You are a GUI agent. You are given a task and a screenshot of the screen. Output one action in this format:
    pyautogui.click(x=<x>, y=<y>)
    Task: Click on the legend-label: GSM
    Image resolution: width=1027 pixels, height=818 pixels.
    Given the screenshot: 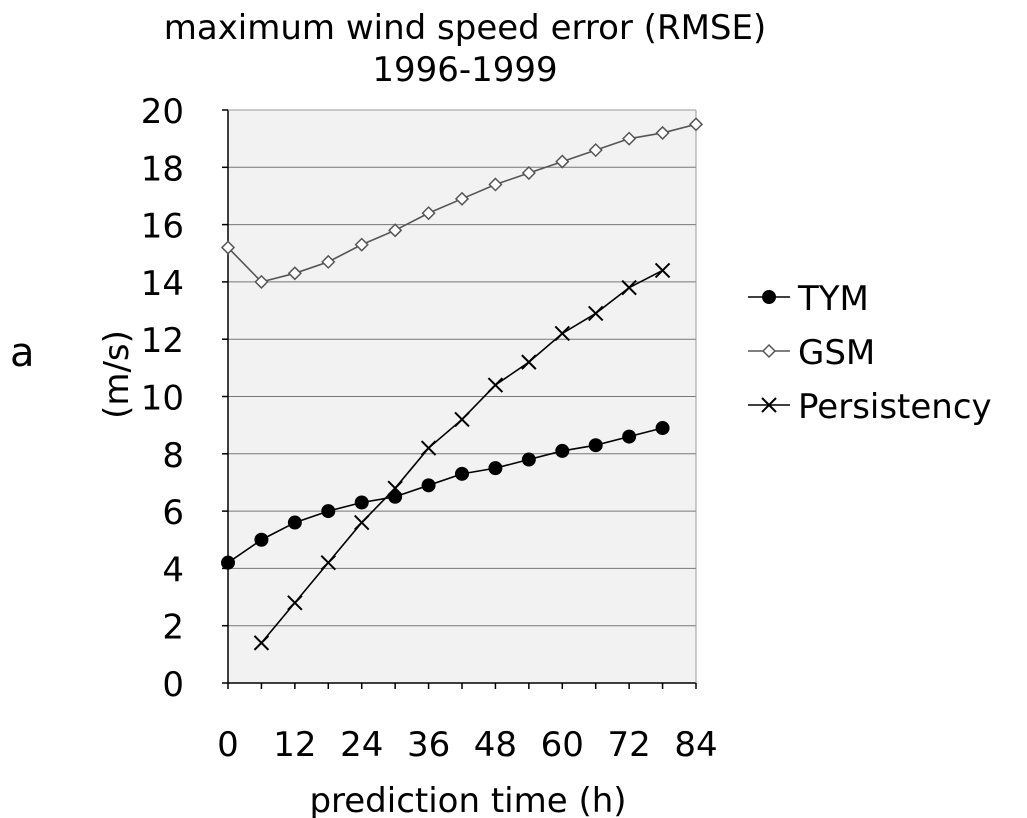 What is the action you would take?
    pyautogui.click(x=836, y=353)
    